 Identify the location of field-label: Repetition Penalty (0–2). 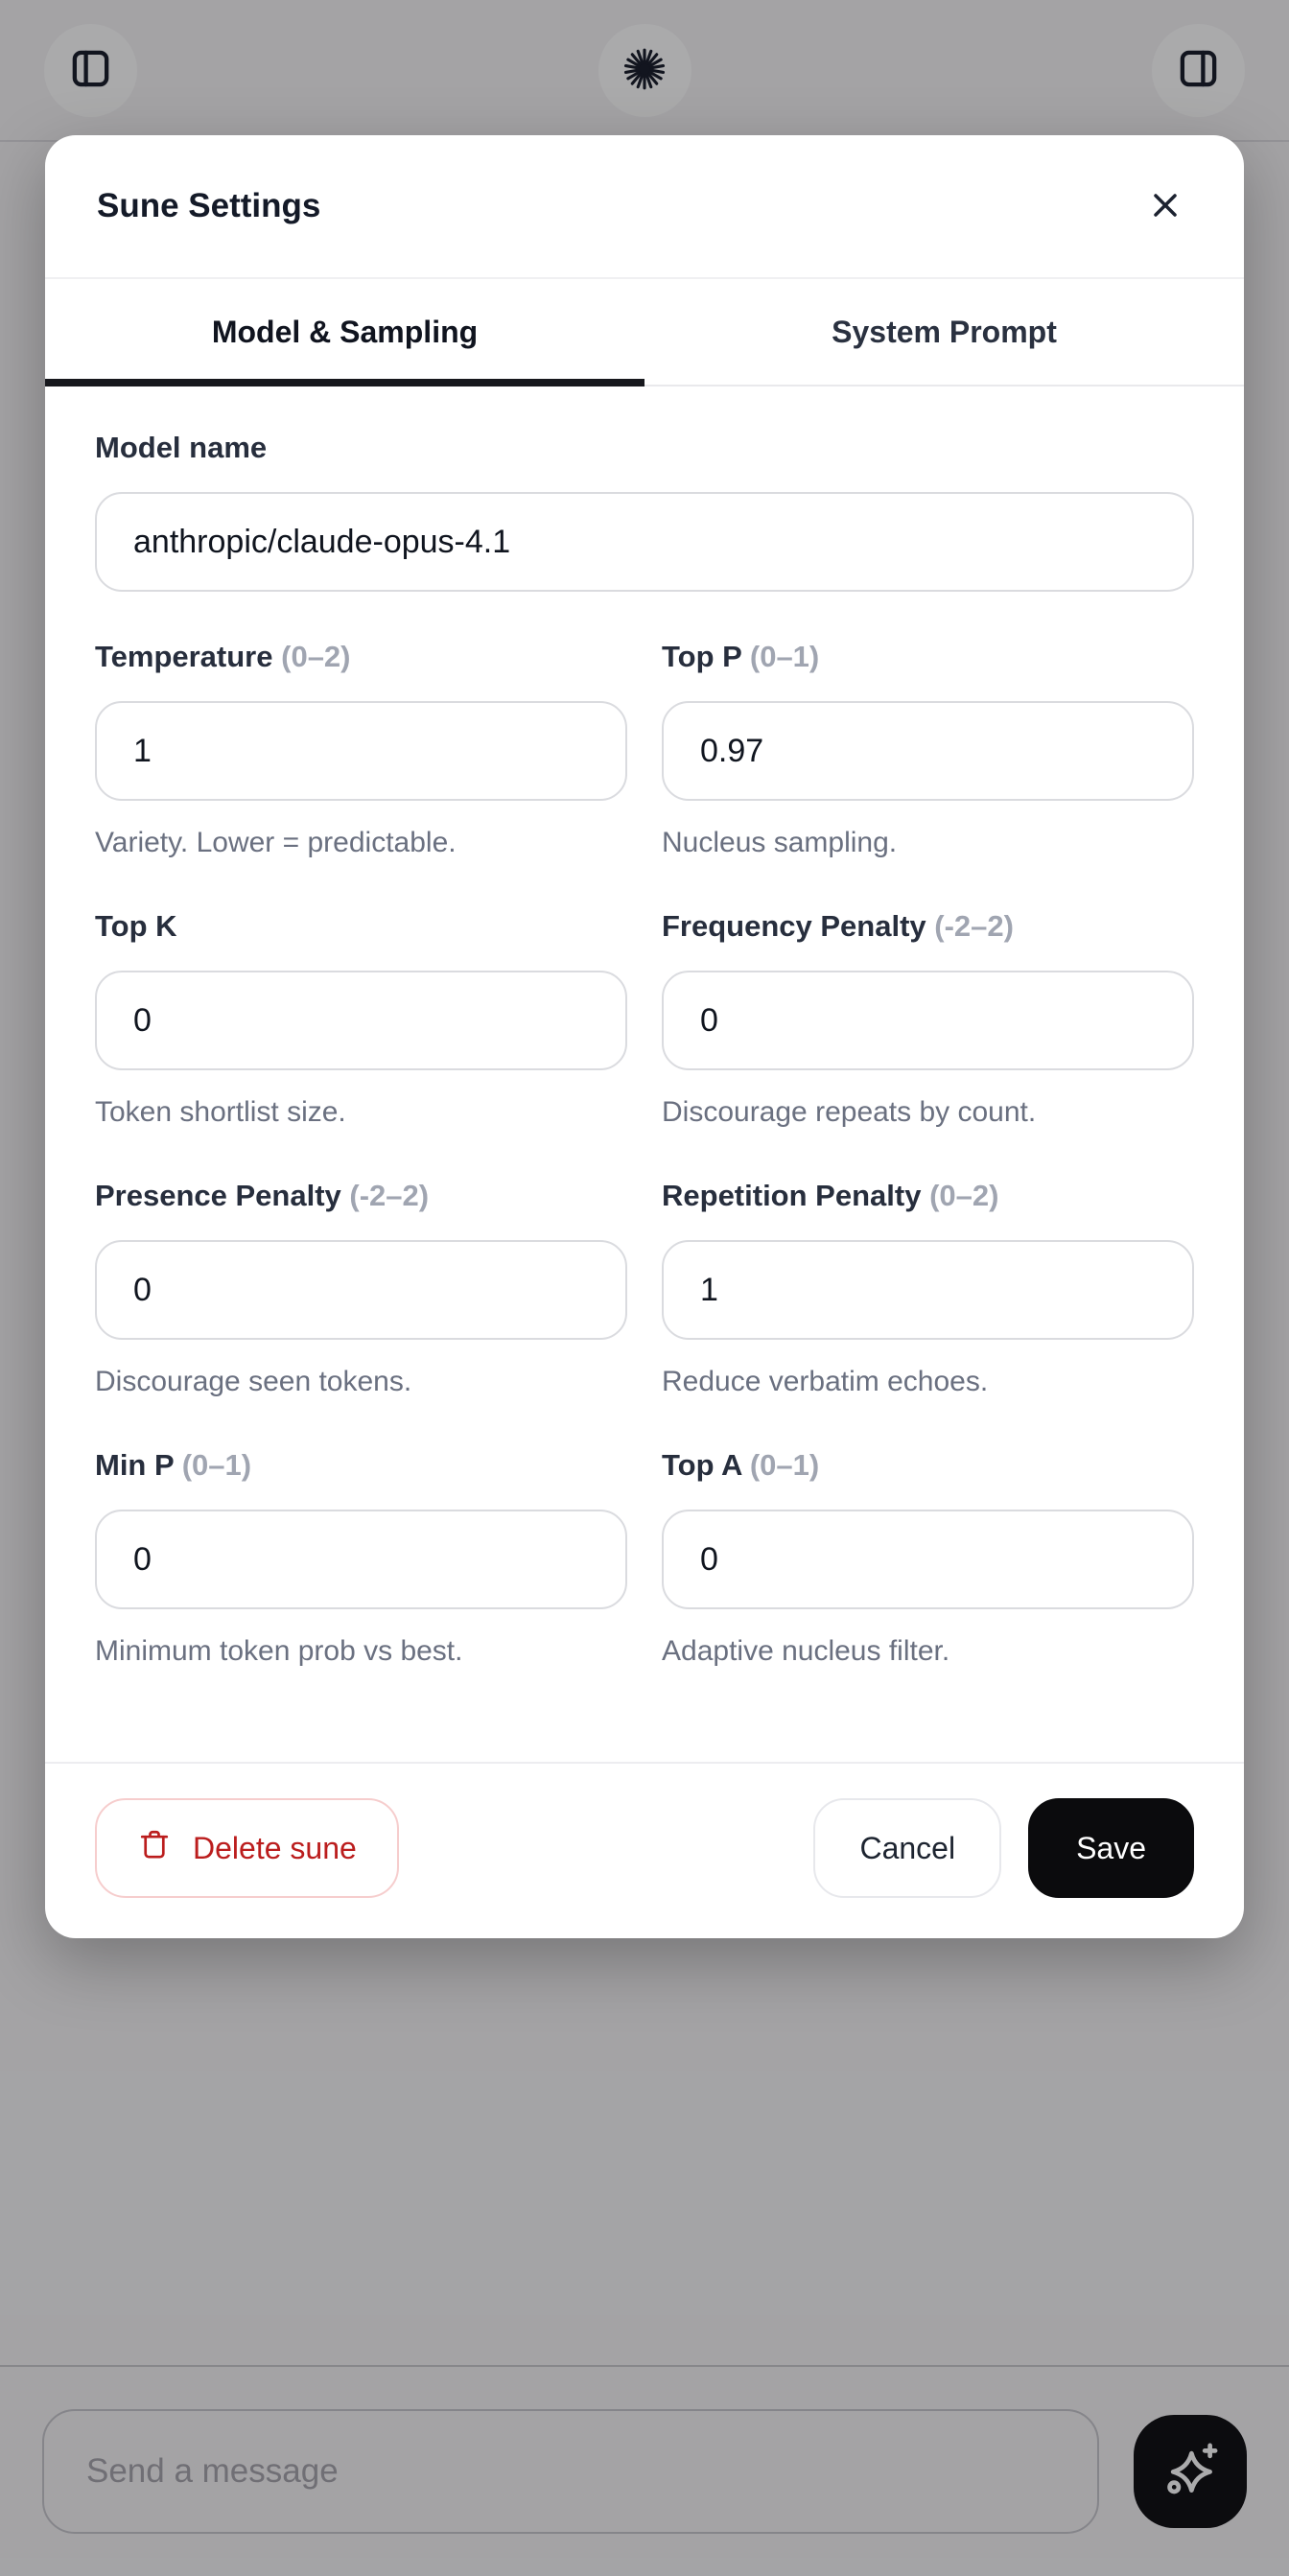
(830, 1195).